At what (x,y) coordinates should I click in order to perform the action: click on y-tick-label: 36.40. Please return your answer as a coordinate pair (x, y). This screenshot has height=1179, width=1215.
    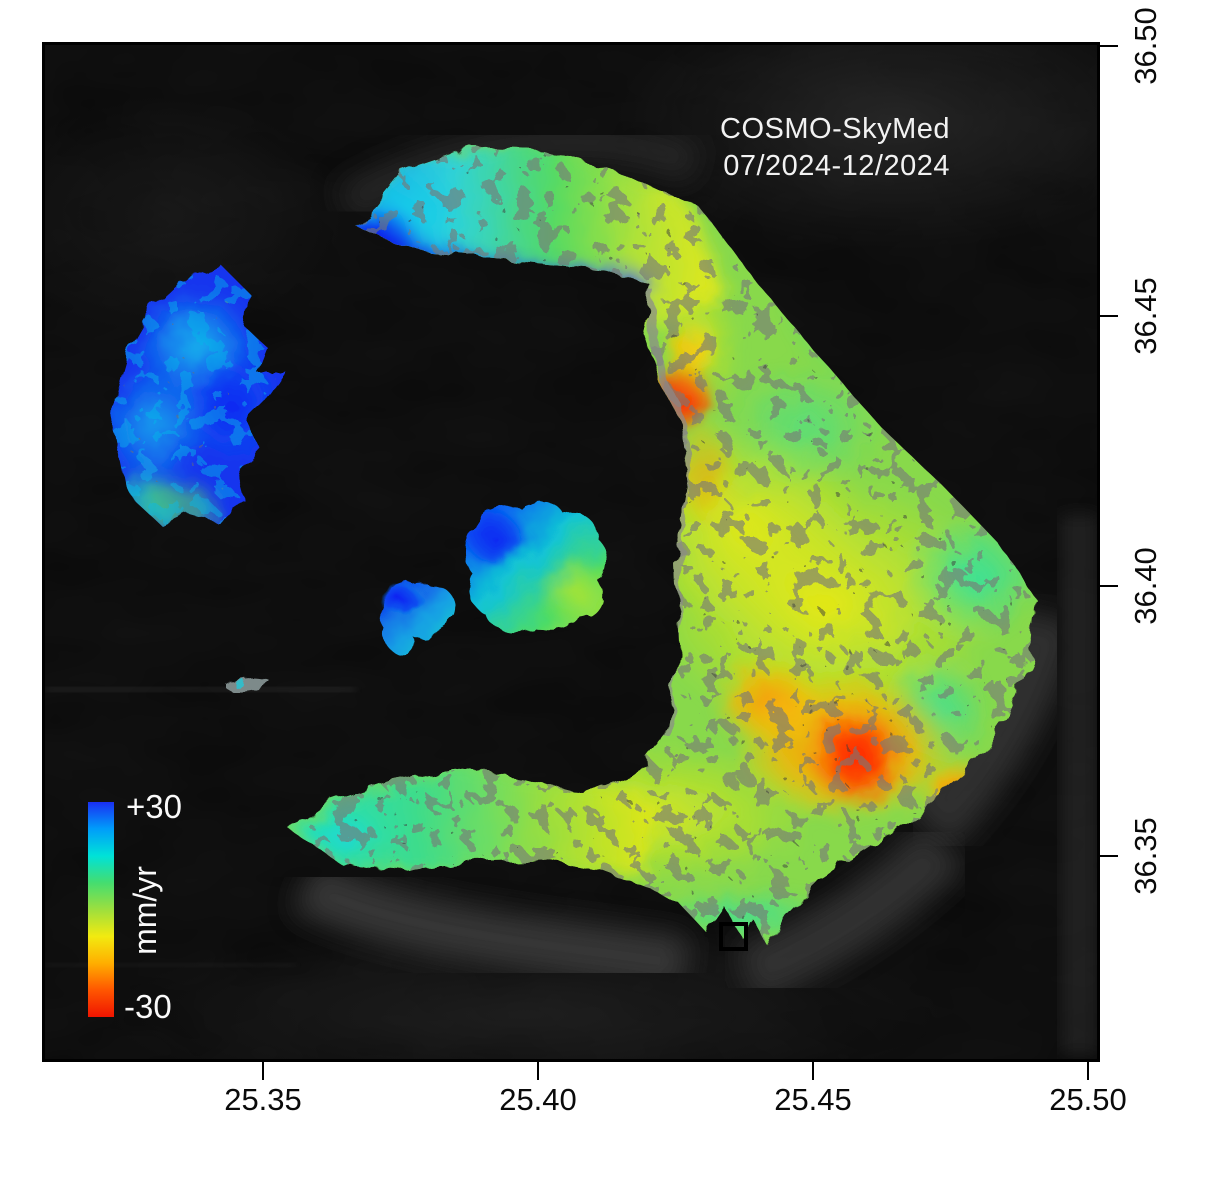
    Looking at the image, I should click on (1145, 586).